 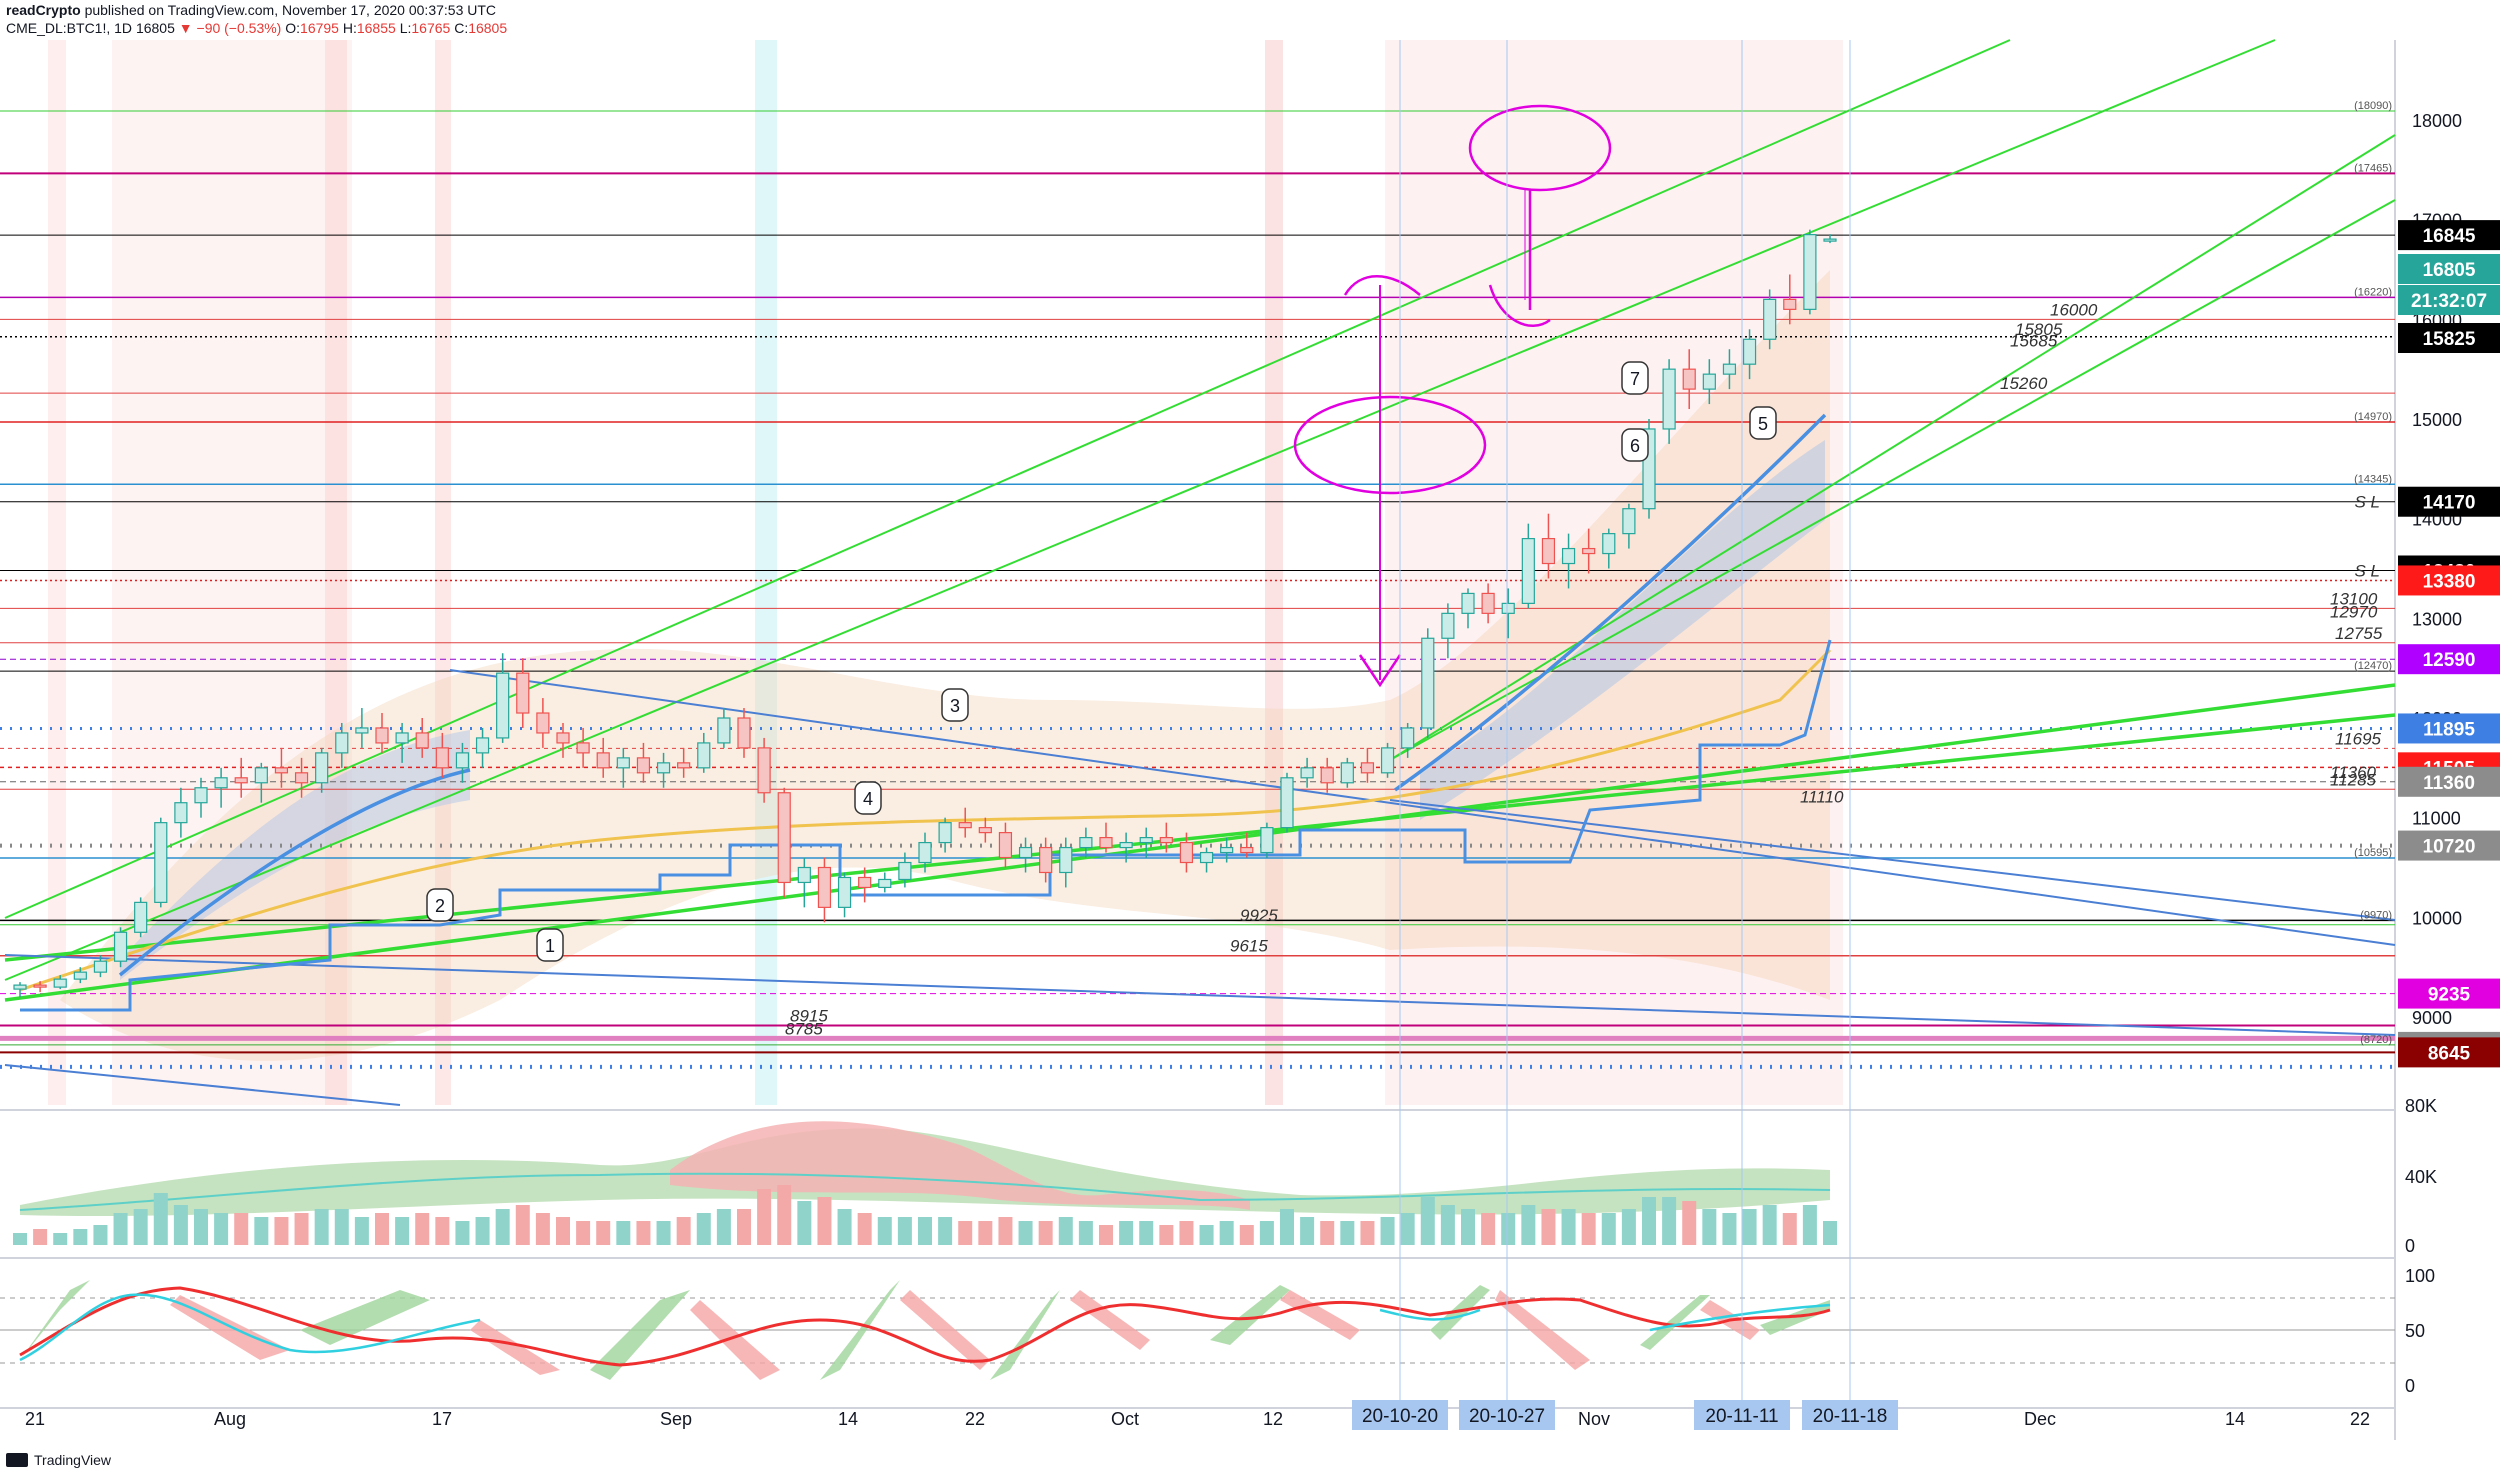 I want to click on callout-number: 6, so click(x=1635, y=446).